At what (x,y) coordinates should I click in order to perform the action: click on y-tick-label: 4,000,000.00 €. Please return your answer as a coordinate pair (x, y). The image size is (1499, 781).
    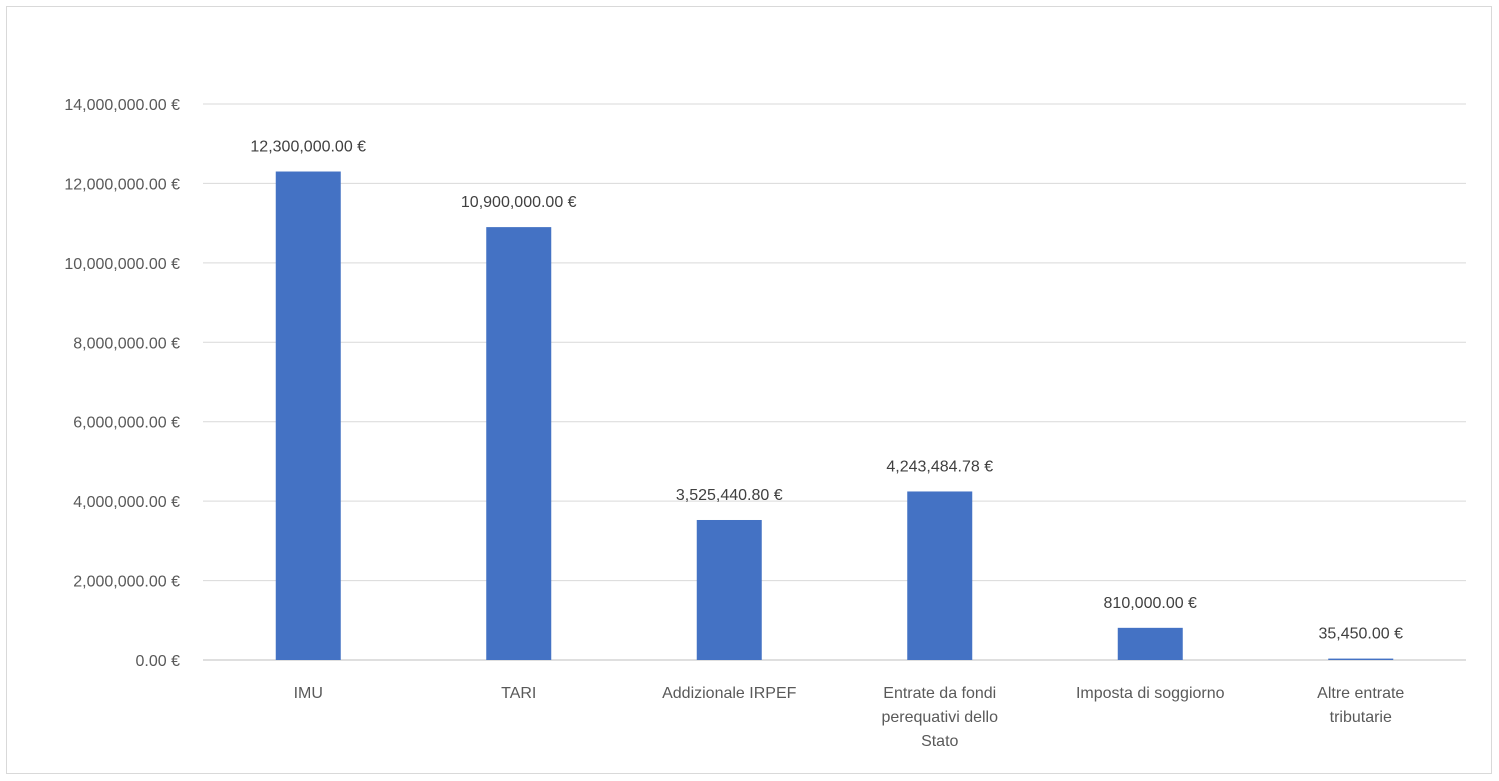
    Looking at the image, I should click on (126, 502).